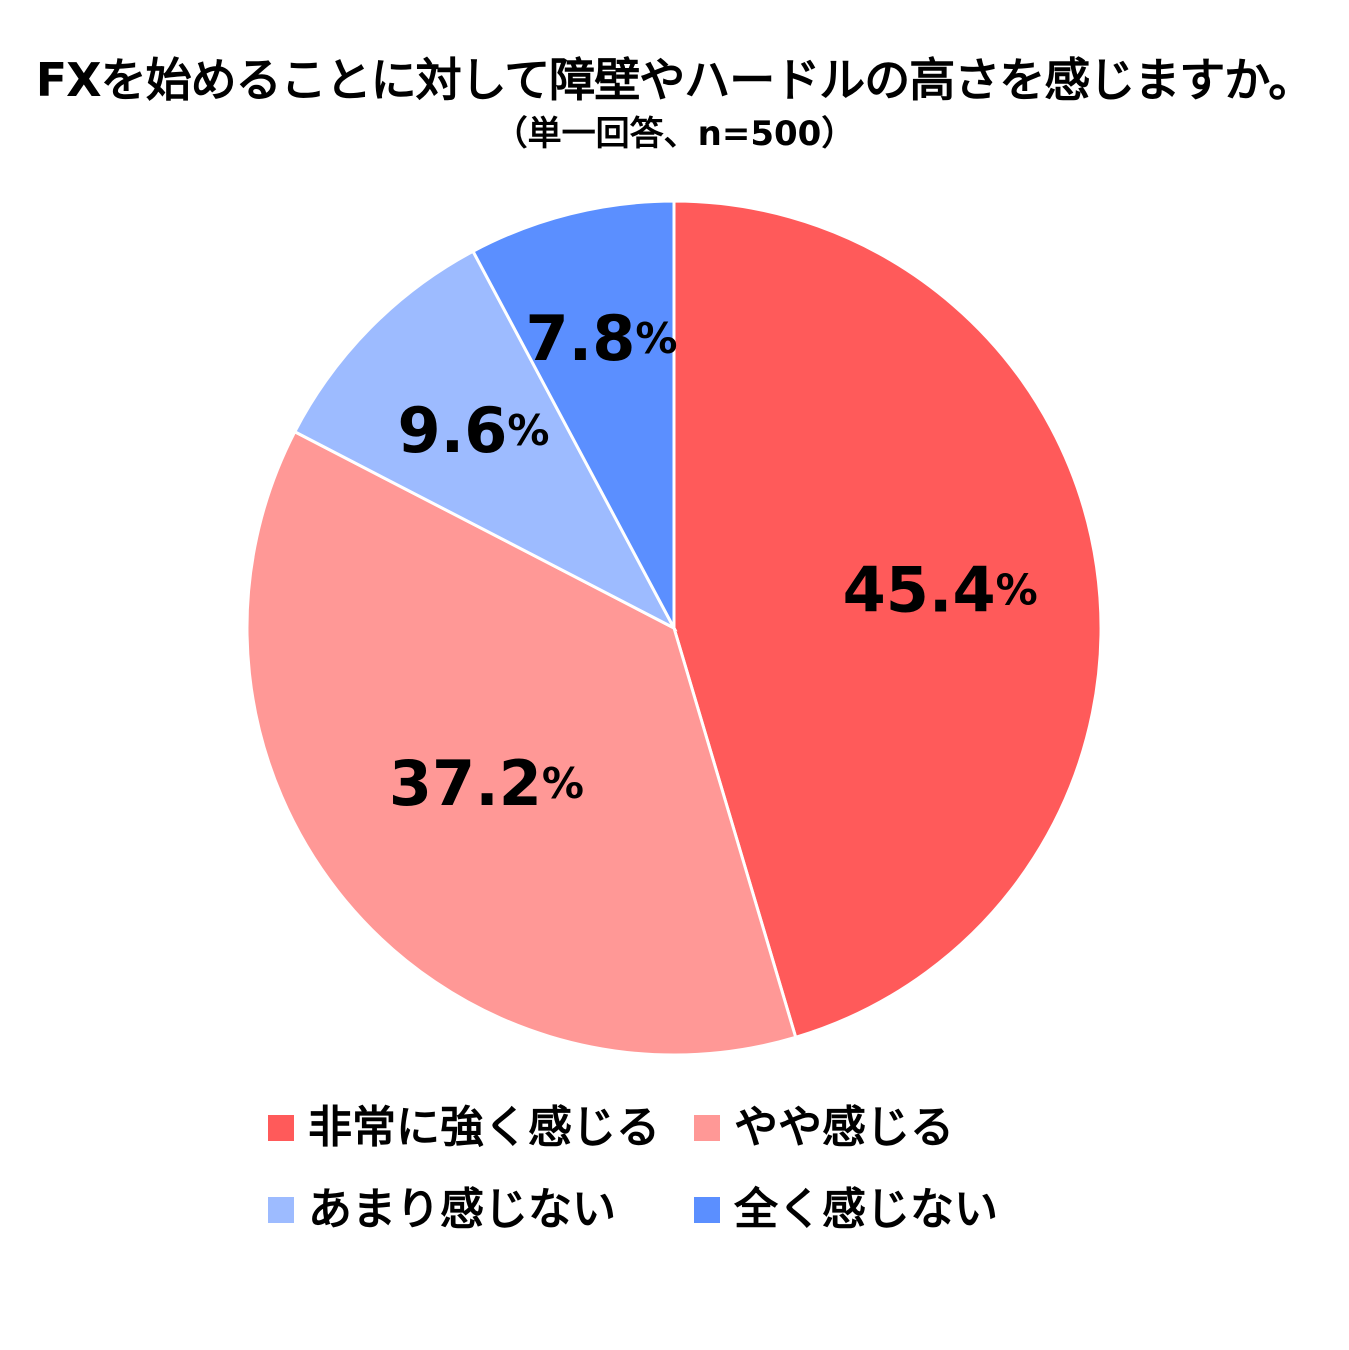 The height and width of the screenshot is (1350, 1349). What do you see at coordinates (674, 134) in the screenshot?
I see `chart-subtitle: （単一回答、n=500）` at bounding box center [674, 134].